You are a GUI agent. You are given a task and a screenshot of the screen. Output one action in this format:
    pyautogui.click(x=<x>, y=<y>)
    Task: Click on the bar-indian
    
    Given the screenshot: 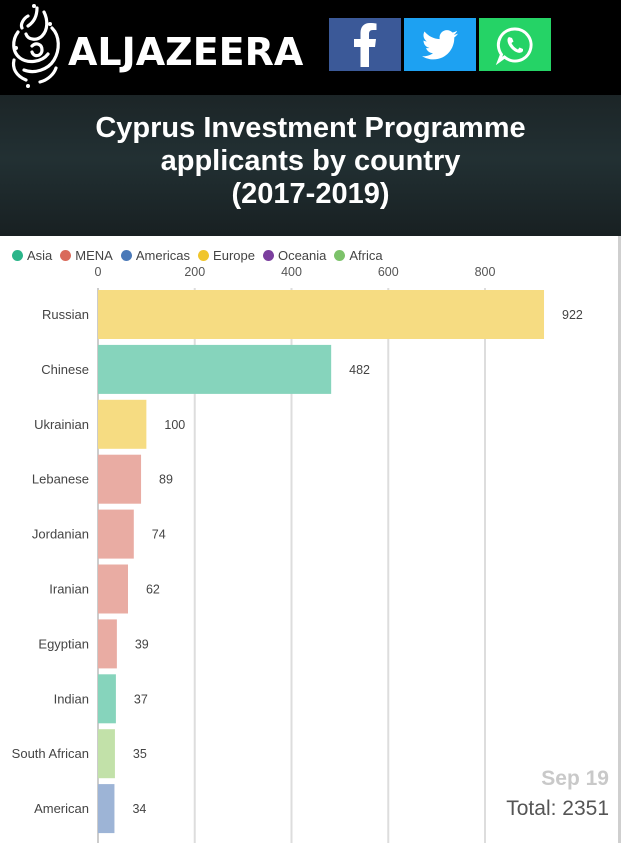 What is the action you would take?
    pyautogui.click(x=107, y=699)
    